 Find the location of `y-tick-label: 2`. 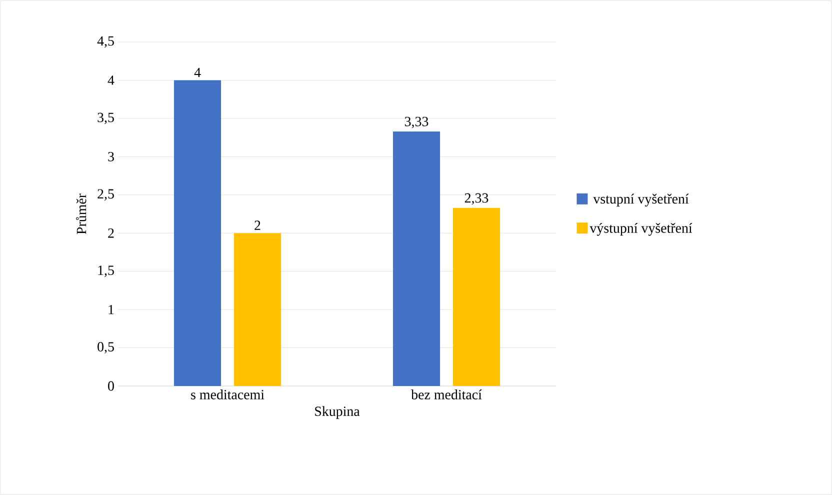

y-tick-label: 2 is located at coordinates (111, 233).